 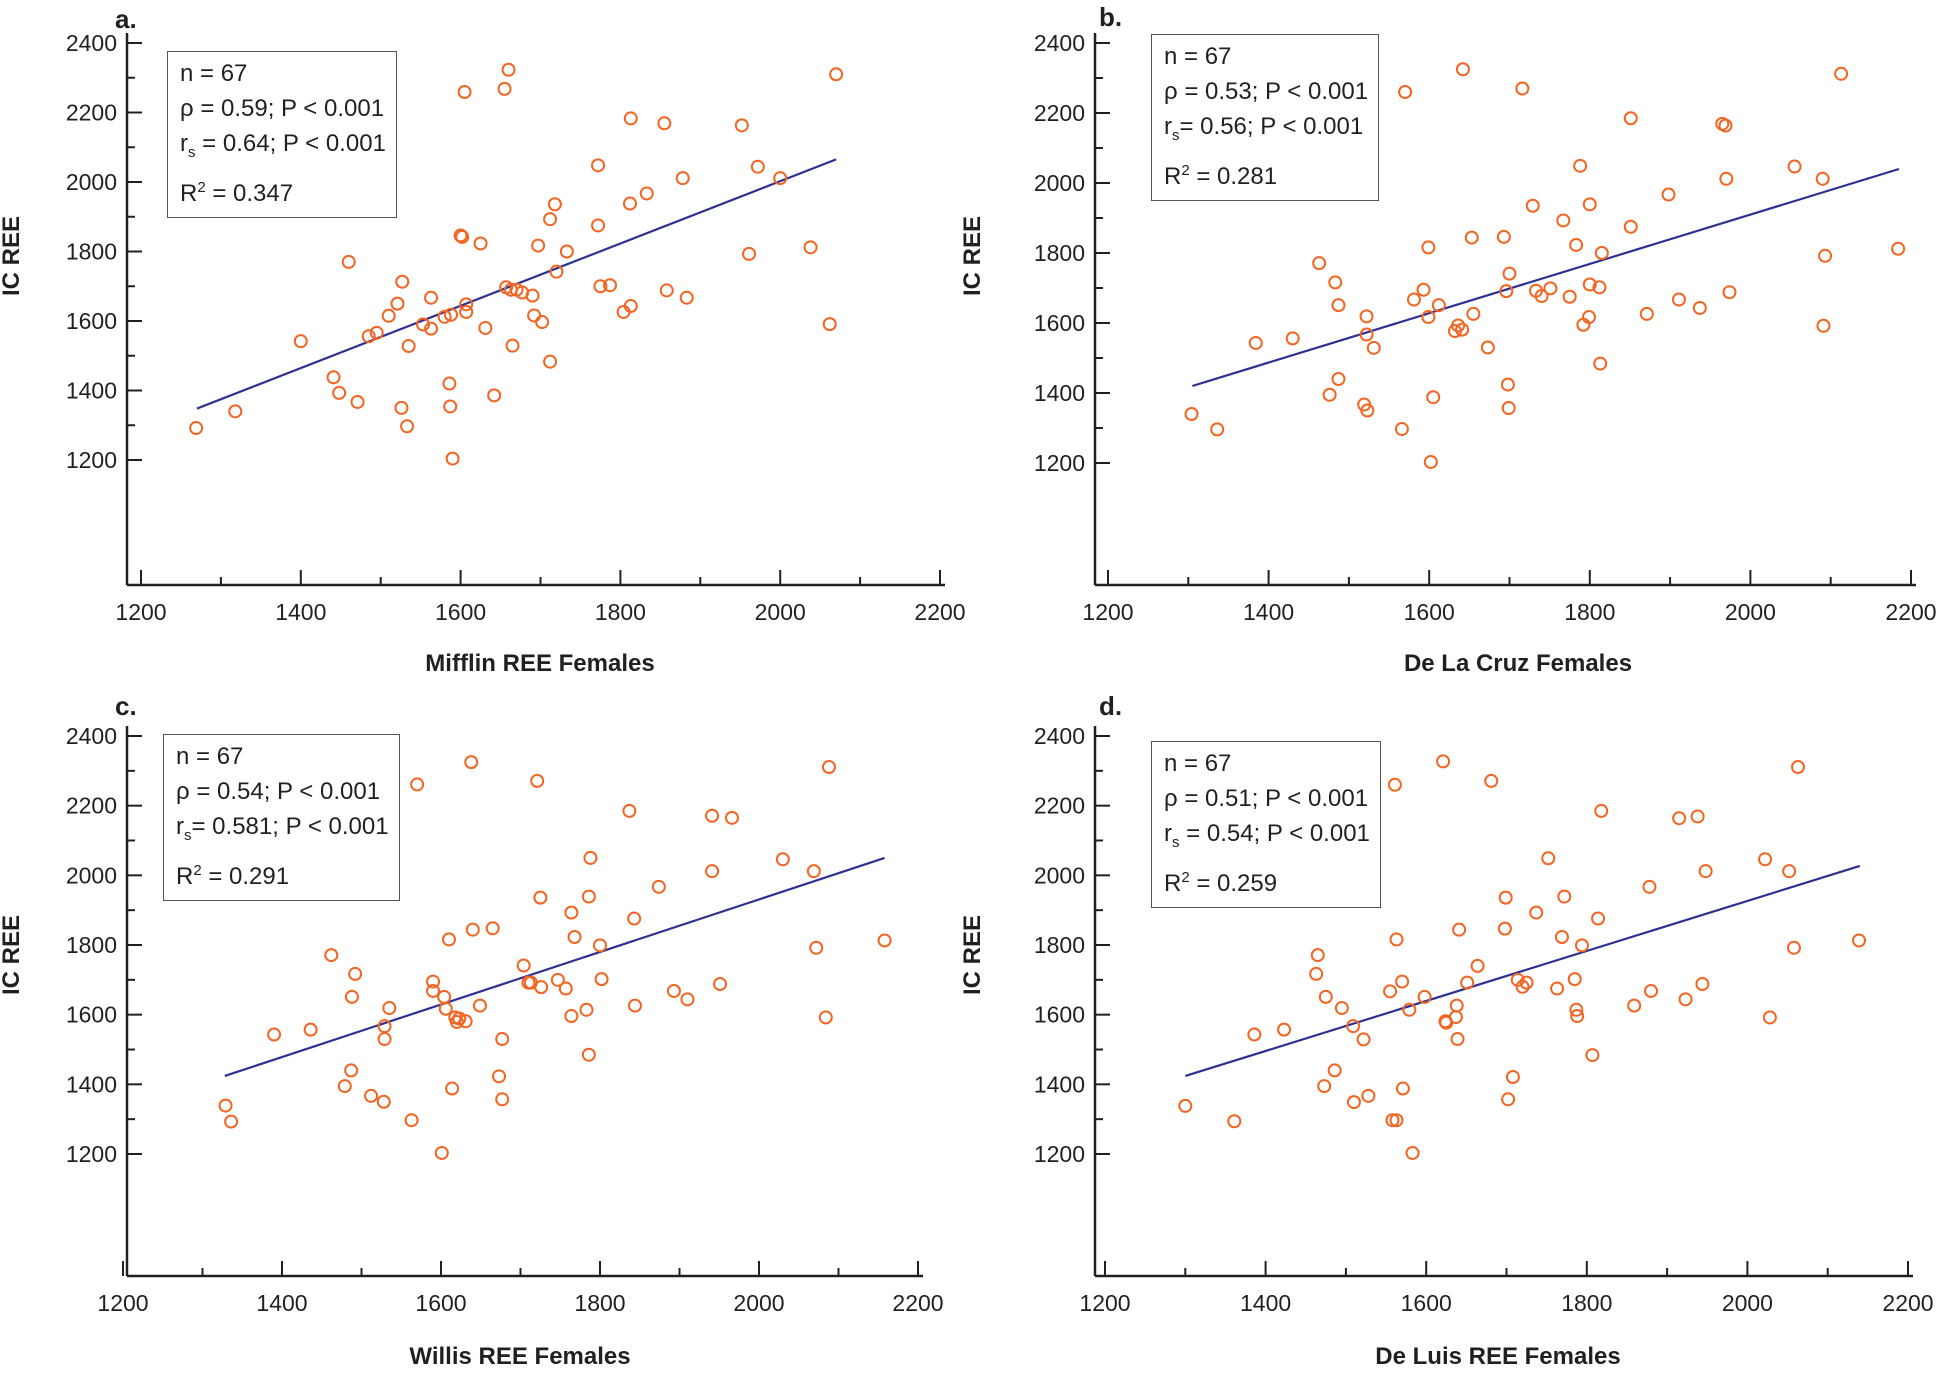 I want to click on y-tick-label: 2000, so click(x=91, y=182).